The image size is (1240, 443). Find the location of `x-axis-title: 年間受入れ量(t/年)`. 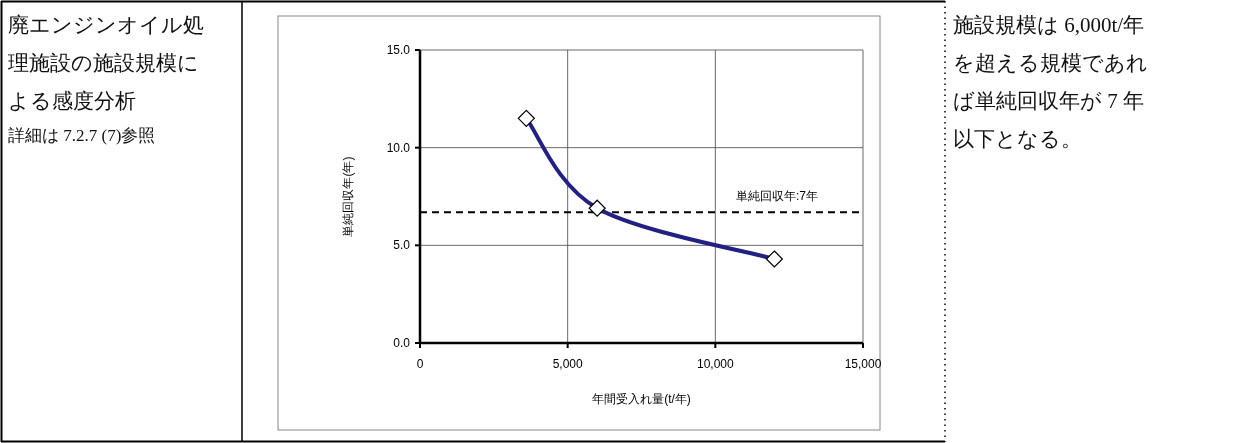

x-axis-title: 年間受入れ量(t/年) is located at coordinates (641, 399).